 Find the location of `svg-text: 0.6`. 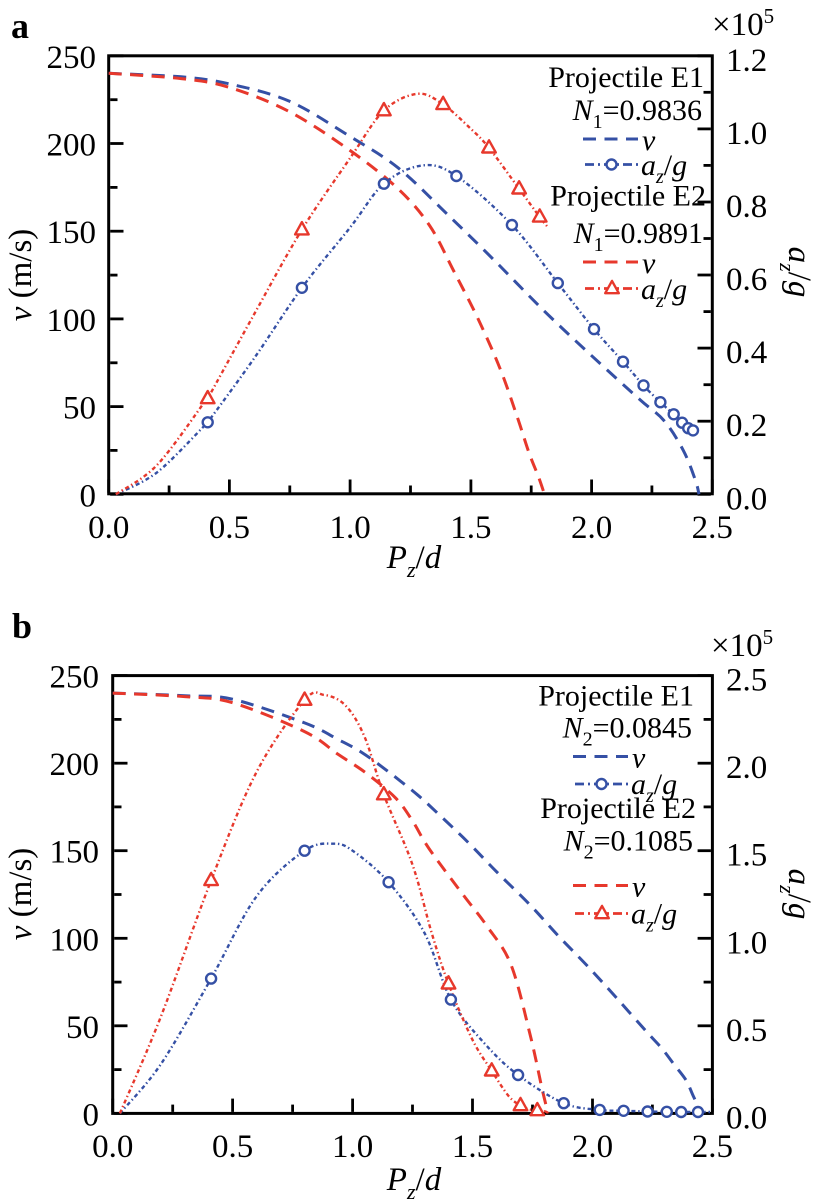

svg-text: 0.6 is located at coordinates (746, 280).